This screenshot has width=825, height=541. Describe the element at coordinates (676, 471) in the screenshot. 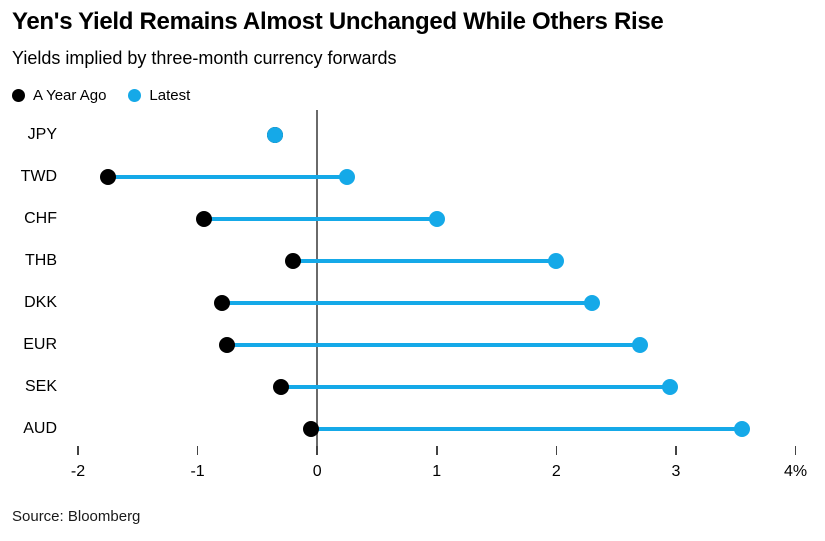

I see `x-tick-label: 3` at that location.